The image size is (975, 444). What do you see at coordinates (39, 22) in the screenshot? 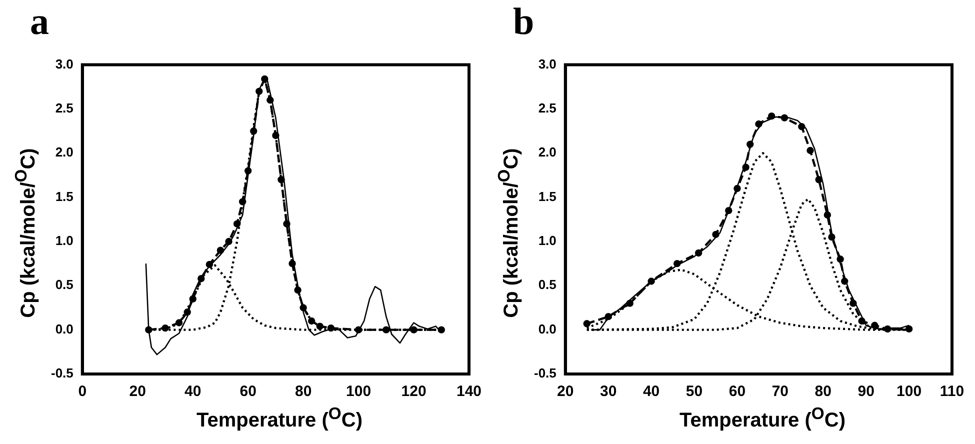
I see `chart-title: a` at bounding box center [39, 22].